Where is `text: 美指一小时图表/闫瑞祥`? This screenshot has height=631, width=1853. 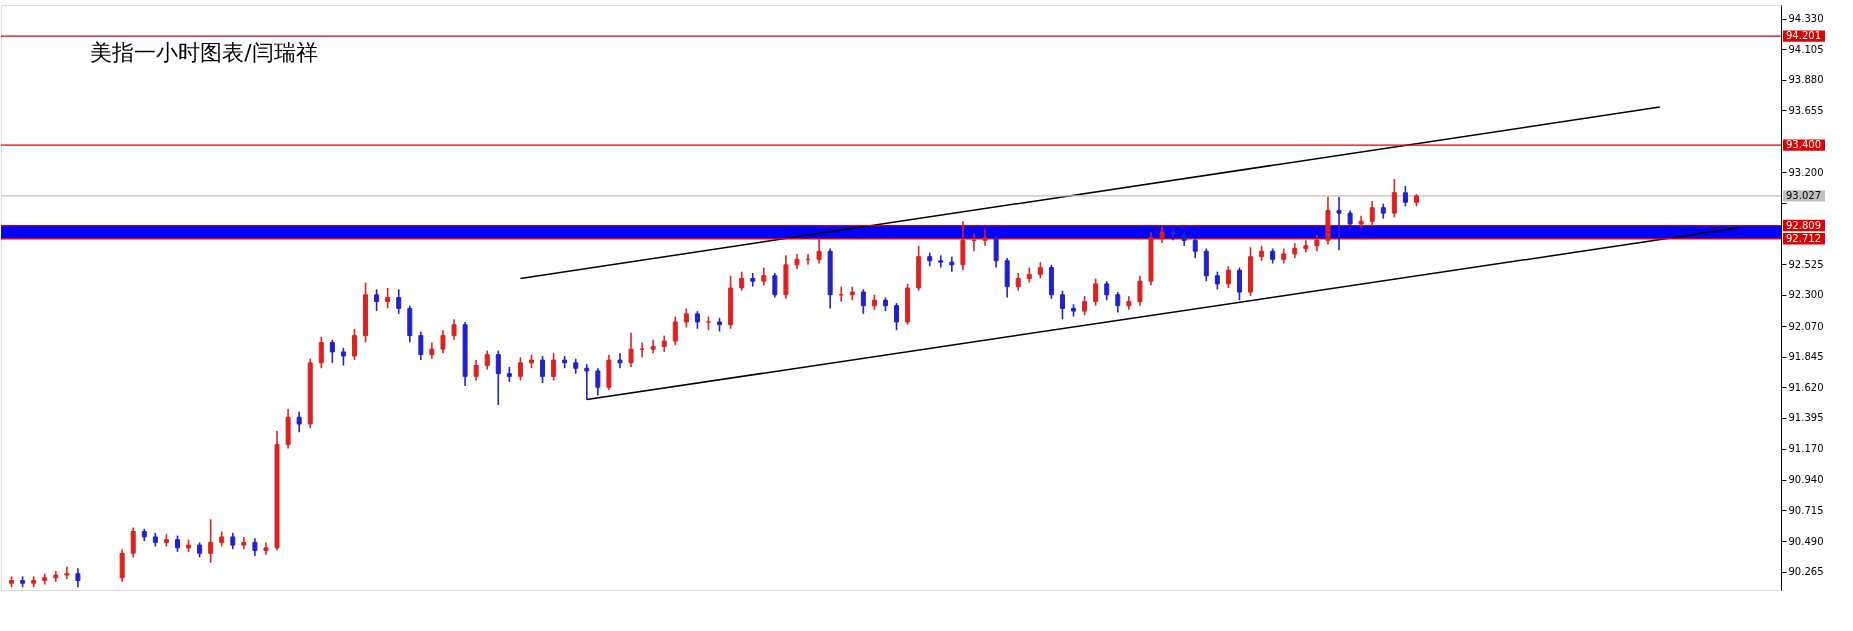
text: 美指一小时图表/闫瑞祥 is located at coordinates (204, 52).